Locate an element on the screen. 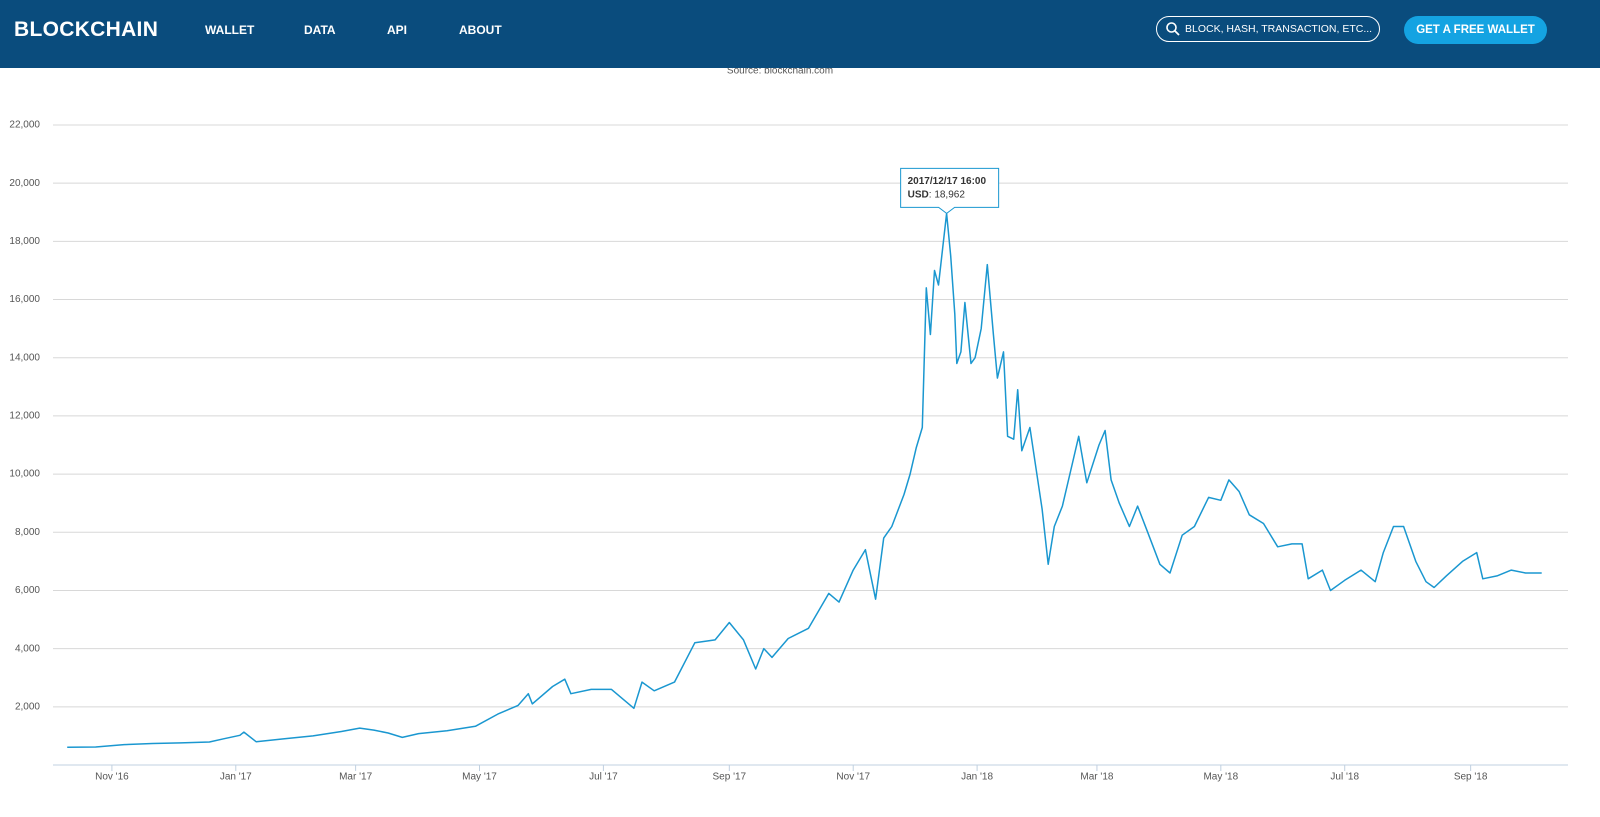 This screenshot has width=1600, height=817. nav-item: WALLET is located at coordinates (230, 30).